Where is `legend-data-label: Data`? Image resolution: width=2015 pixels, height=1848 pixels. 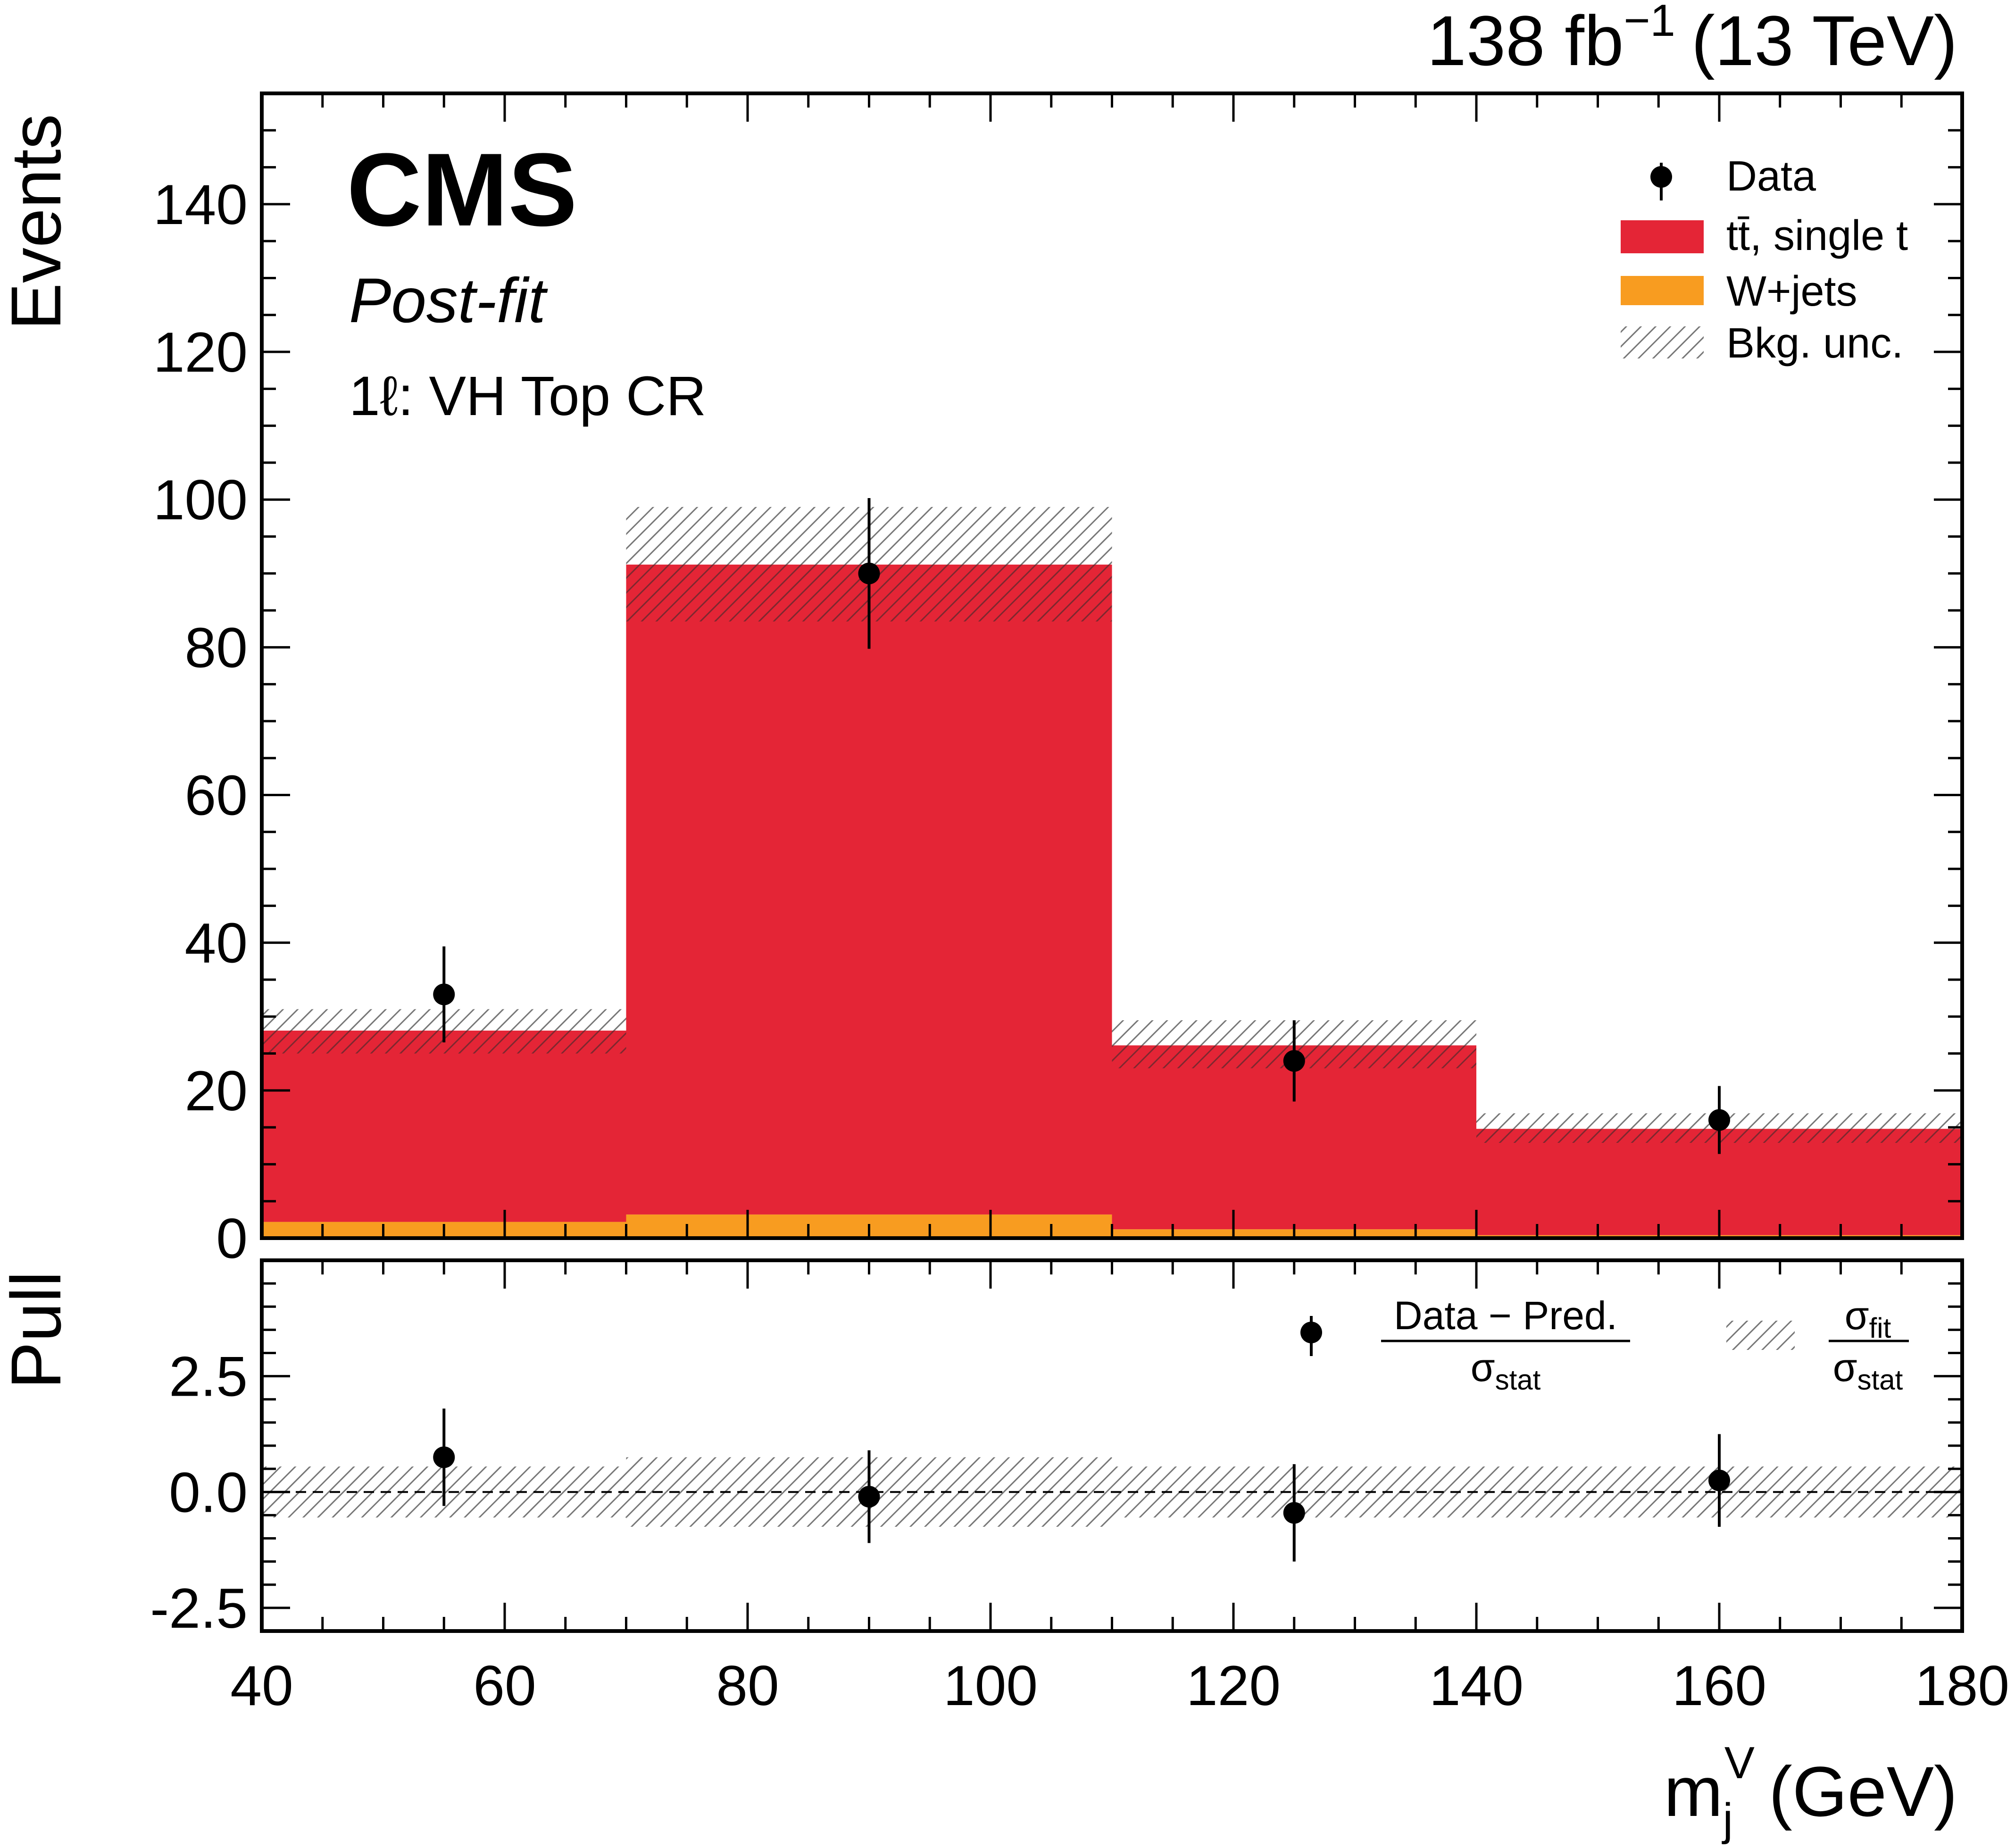 legend-data-label: Data is located at coordinates (1771, 177).